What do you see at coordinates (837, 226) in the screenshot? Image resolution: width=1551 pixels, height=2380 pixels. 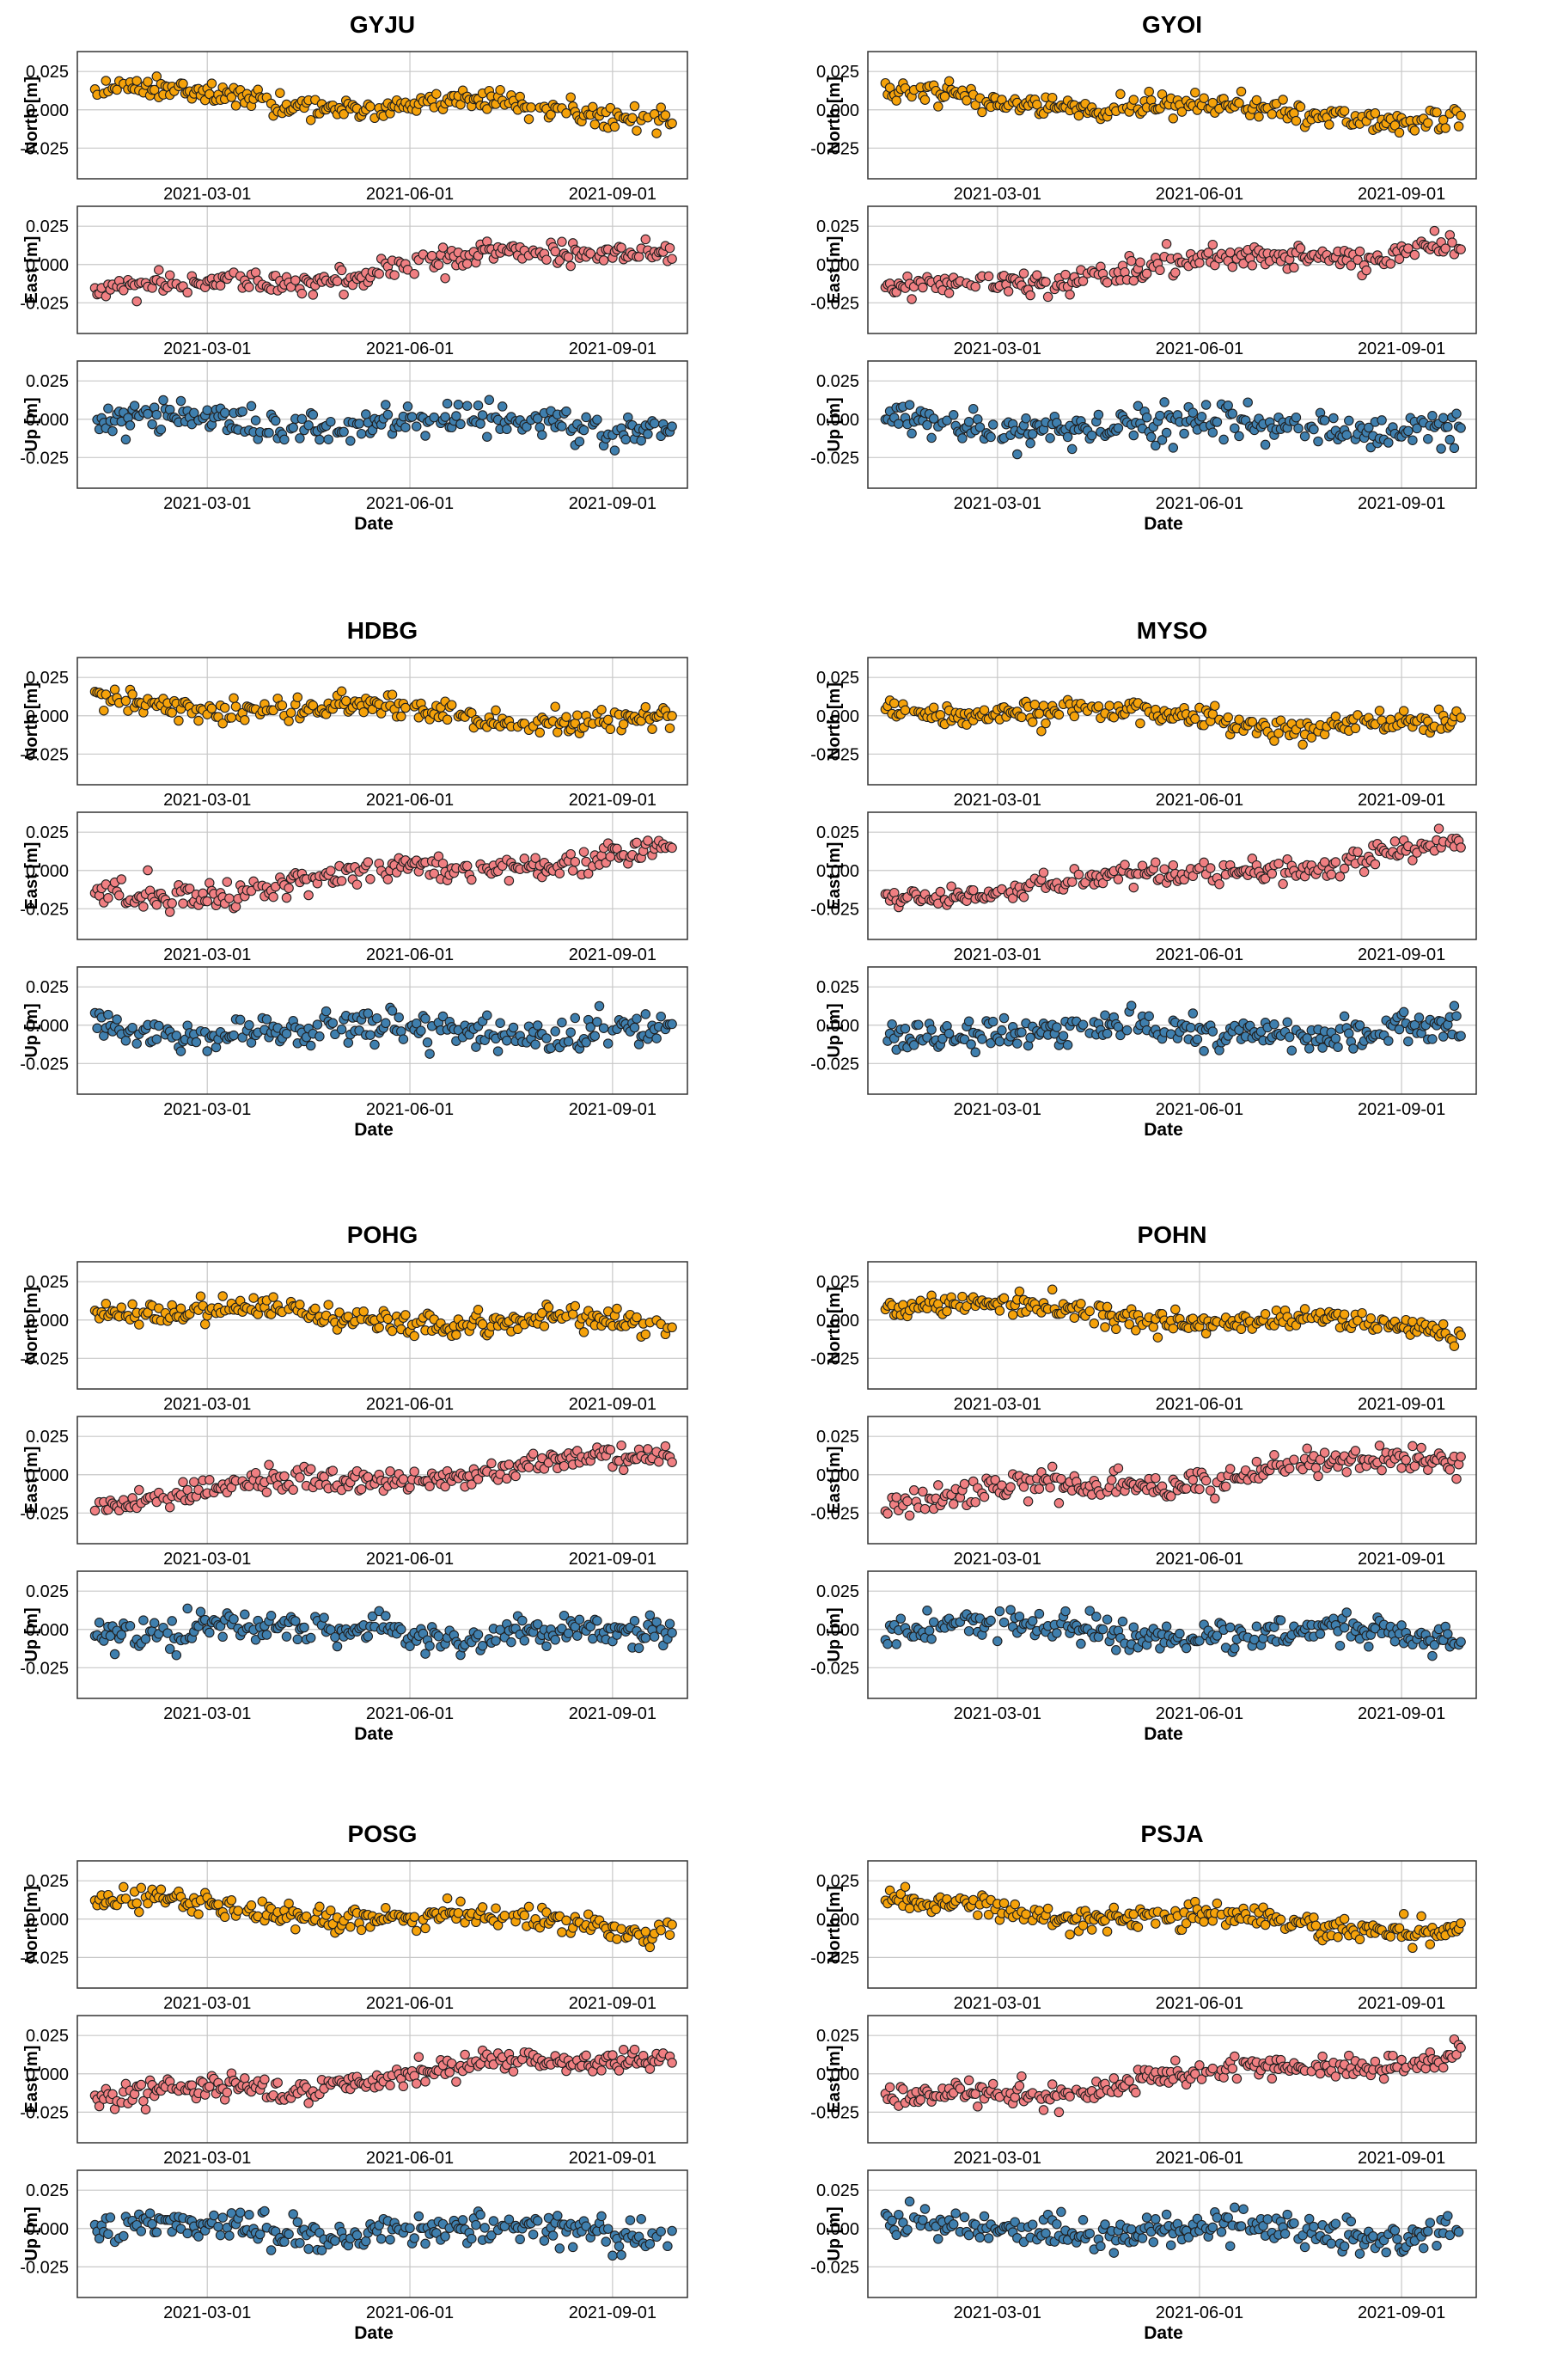 I see `y-tick-label: 0.025` at bounding box center [837, 226].